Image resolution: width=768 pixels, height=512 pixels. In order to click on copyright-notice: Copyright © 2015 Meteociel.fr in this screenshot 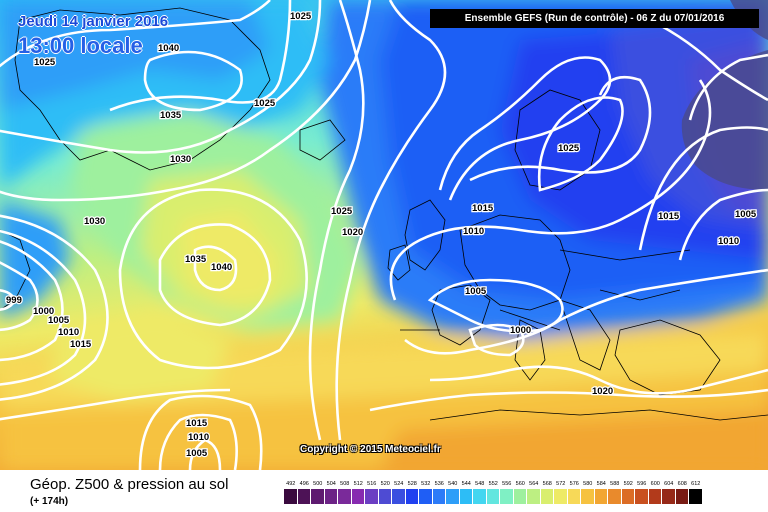, I will do `click(370, 449)`.